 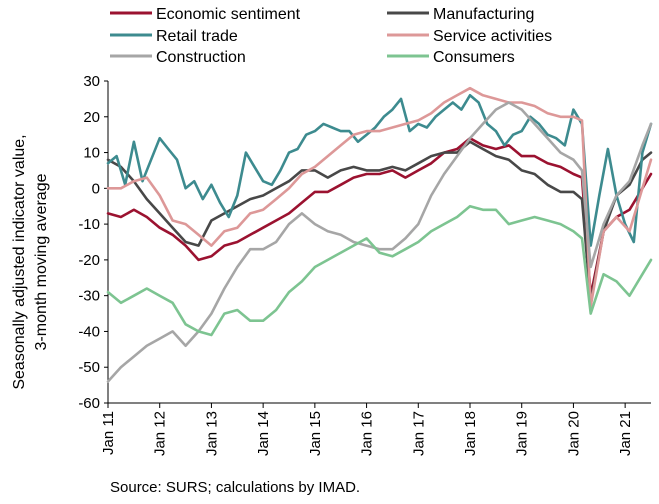 What do you see at coordinates (483, 14) in the screenshot?
I see `legend-label-manufacturing: Manufacturing` at bounding box center [483, 14].